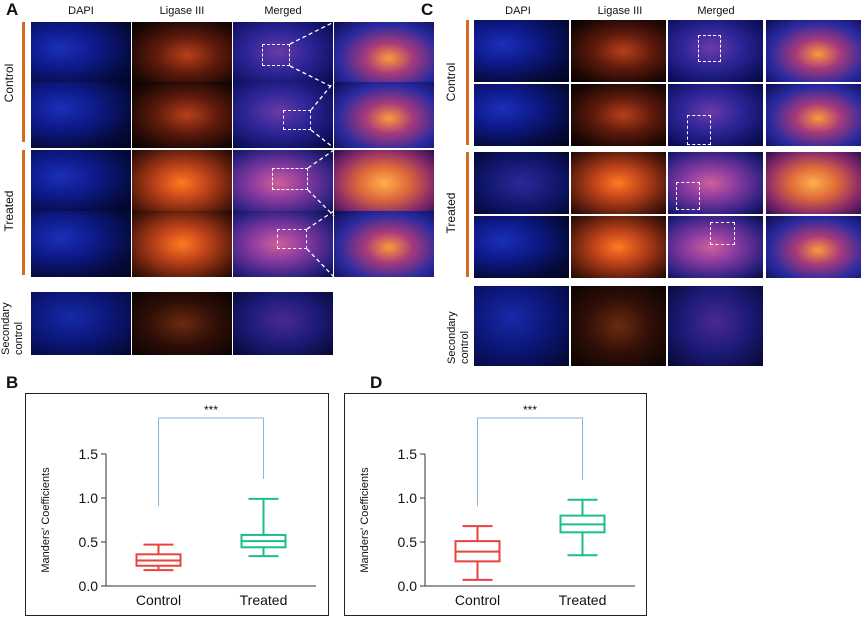 This screenshot has height=620, width=865. What do you see at coordinates (716, 11) in the screenshot?
I see `column-header-merged-c: Merged` at bounding box center [716, 11].